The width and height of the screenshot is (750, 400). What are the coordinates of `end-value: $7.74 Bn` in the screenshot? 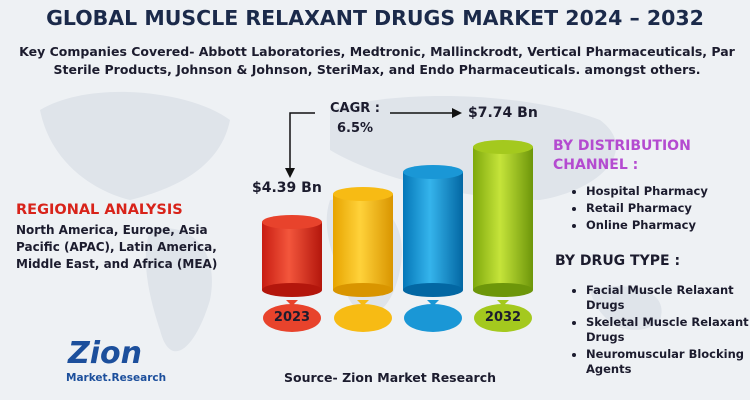 It's located at (503, 113).